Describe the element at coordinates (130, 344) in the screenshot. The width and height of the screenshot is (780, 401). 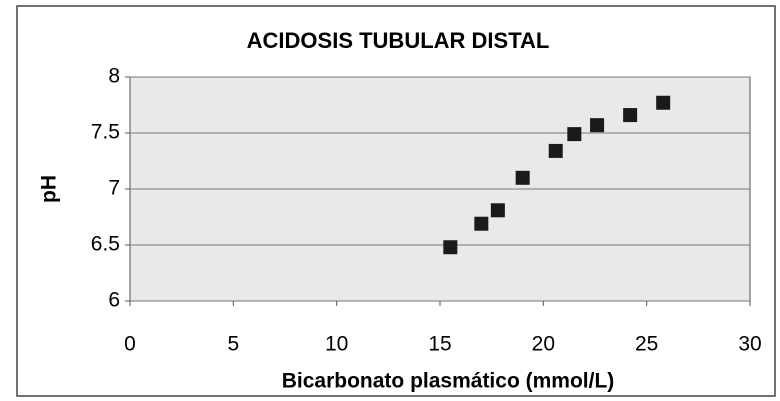
I see `x-tick-label: 0` at that location.